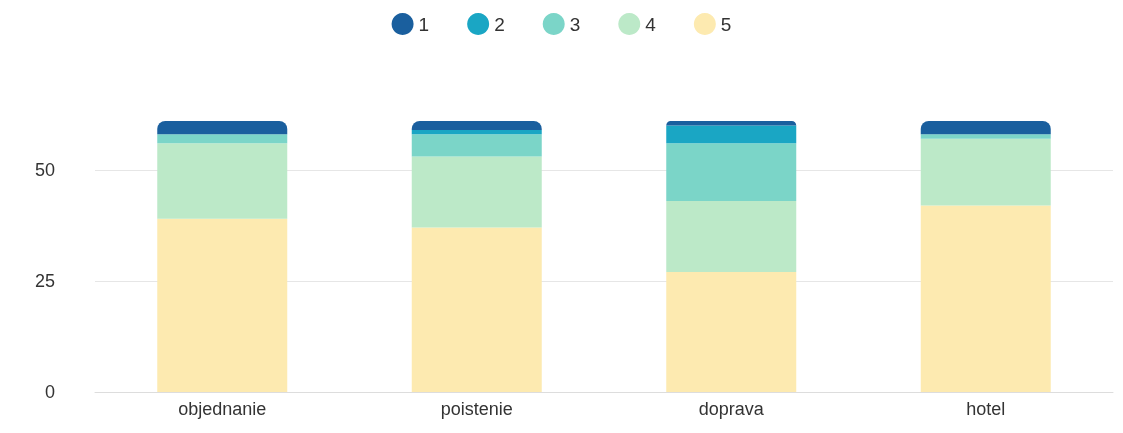  What do you see at coordinates (499, 24) in the screenshot?
I see `legend-label: 2` at bounding box center [499, 24].